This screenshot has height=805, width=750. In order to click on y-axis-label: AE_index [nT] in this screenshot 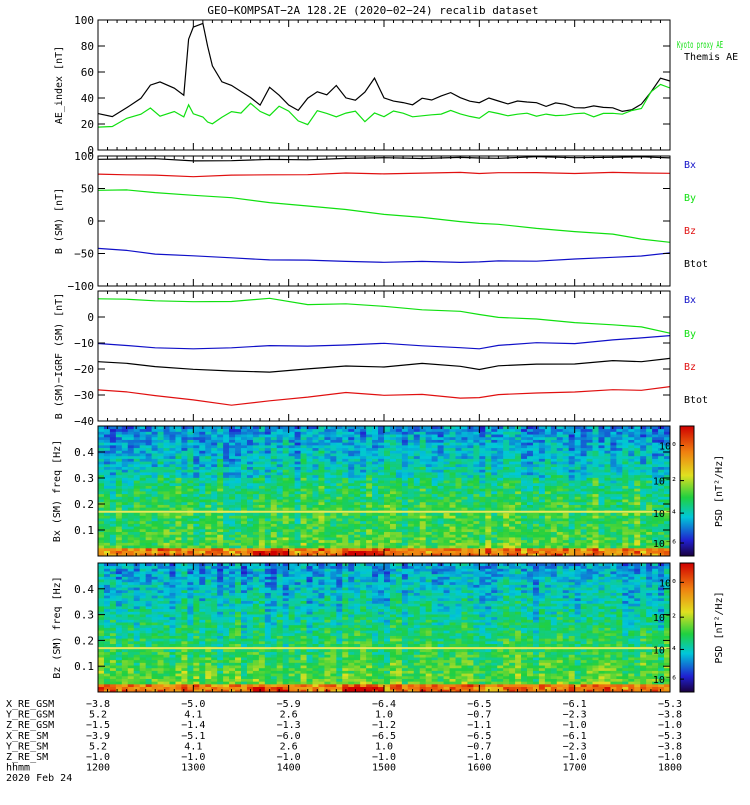, I will do `click(59, 85)`.